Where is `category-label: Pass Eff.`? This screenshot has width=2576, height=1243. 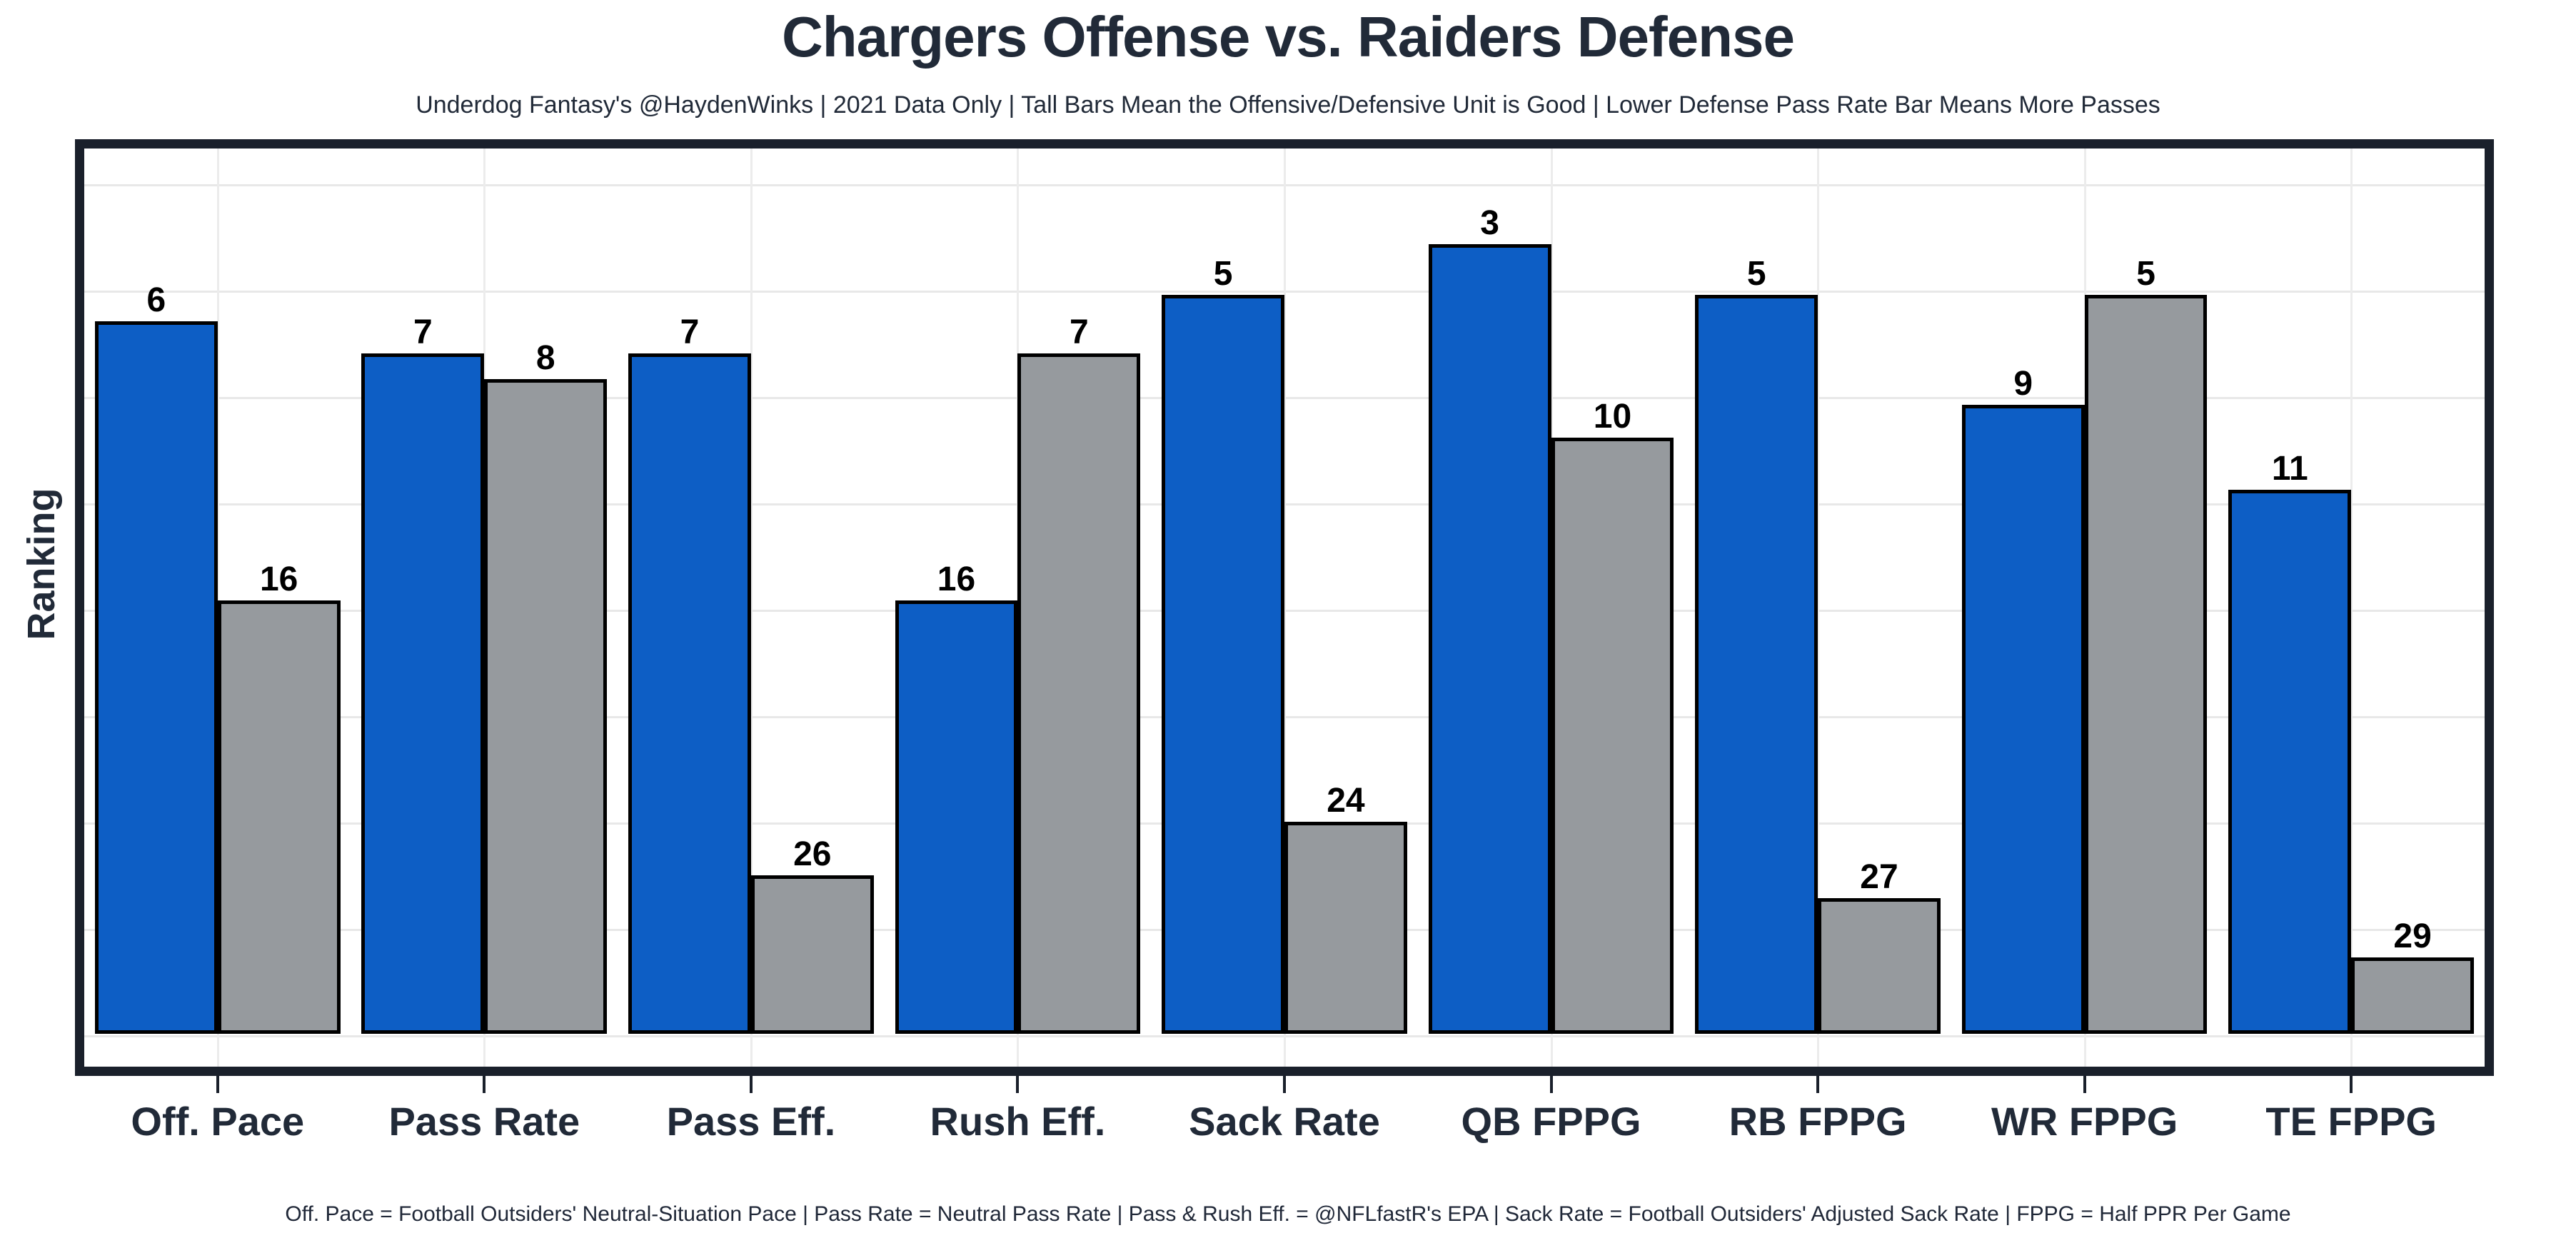 category-label: Pass Eff. is located at coordinates (751, 1121).